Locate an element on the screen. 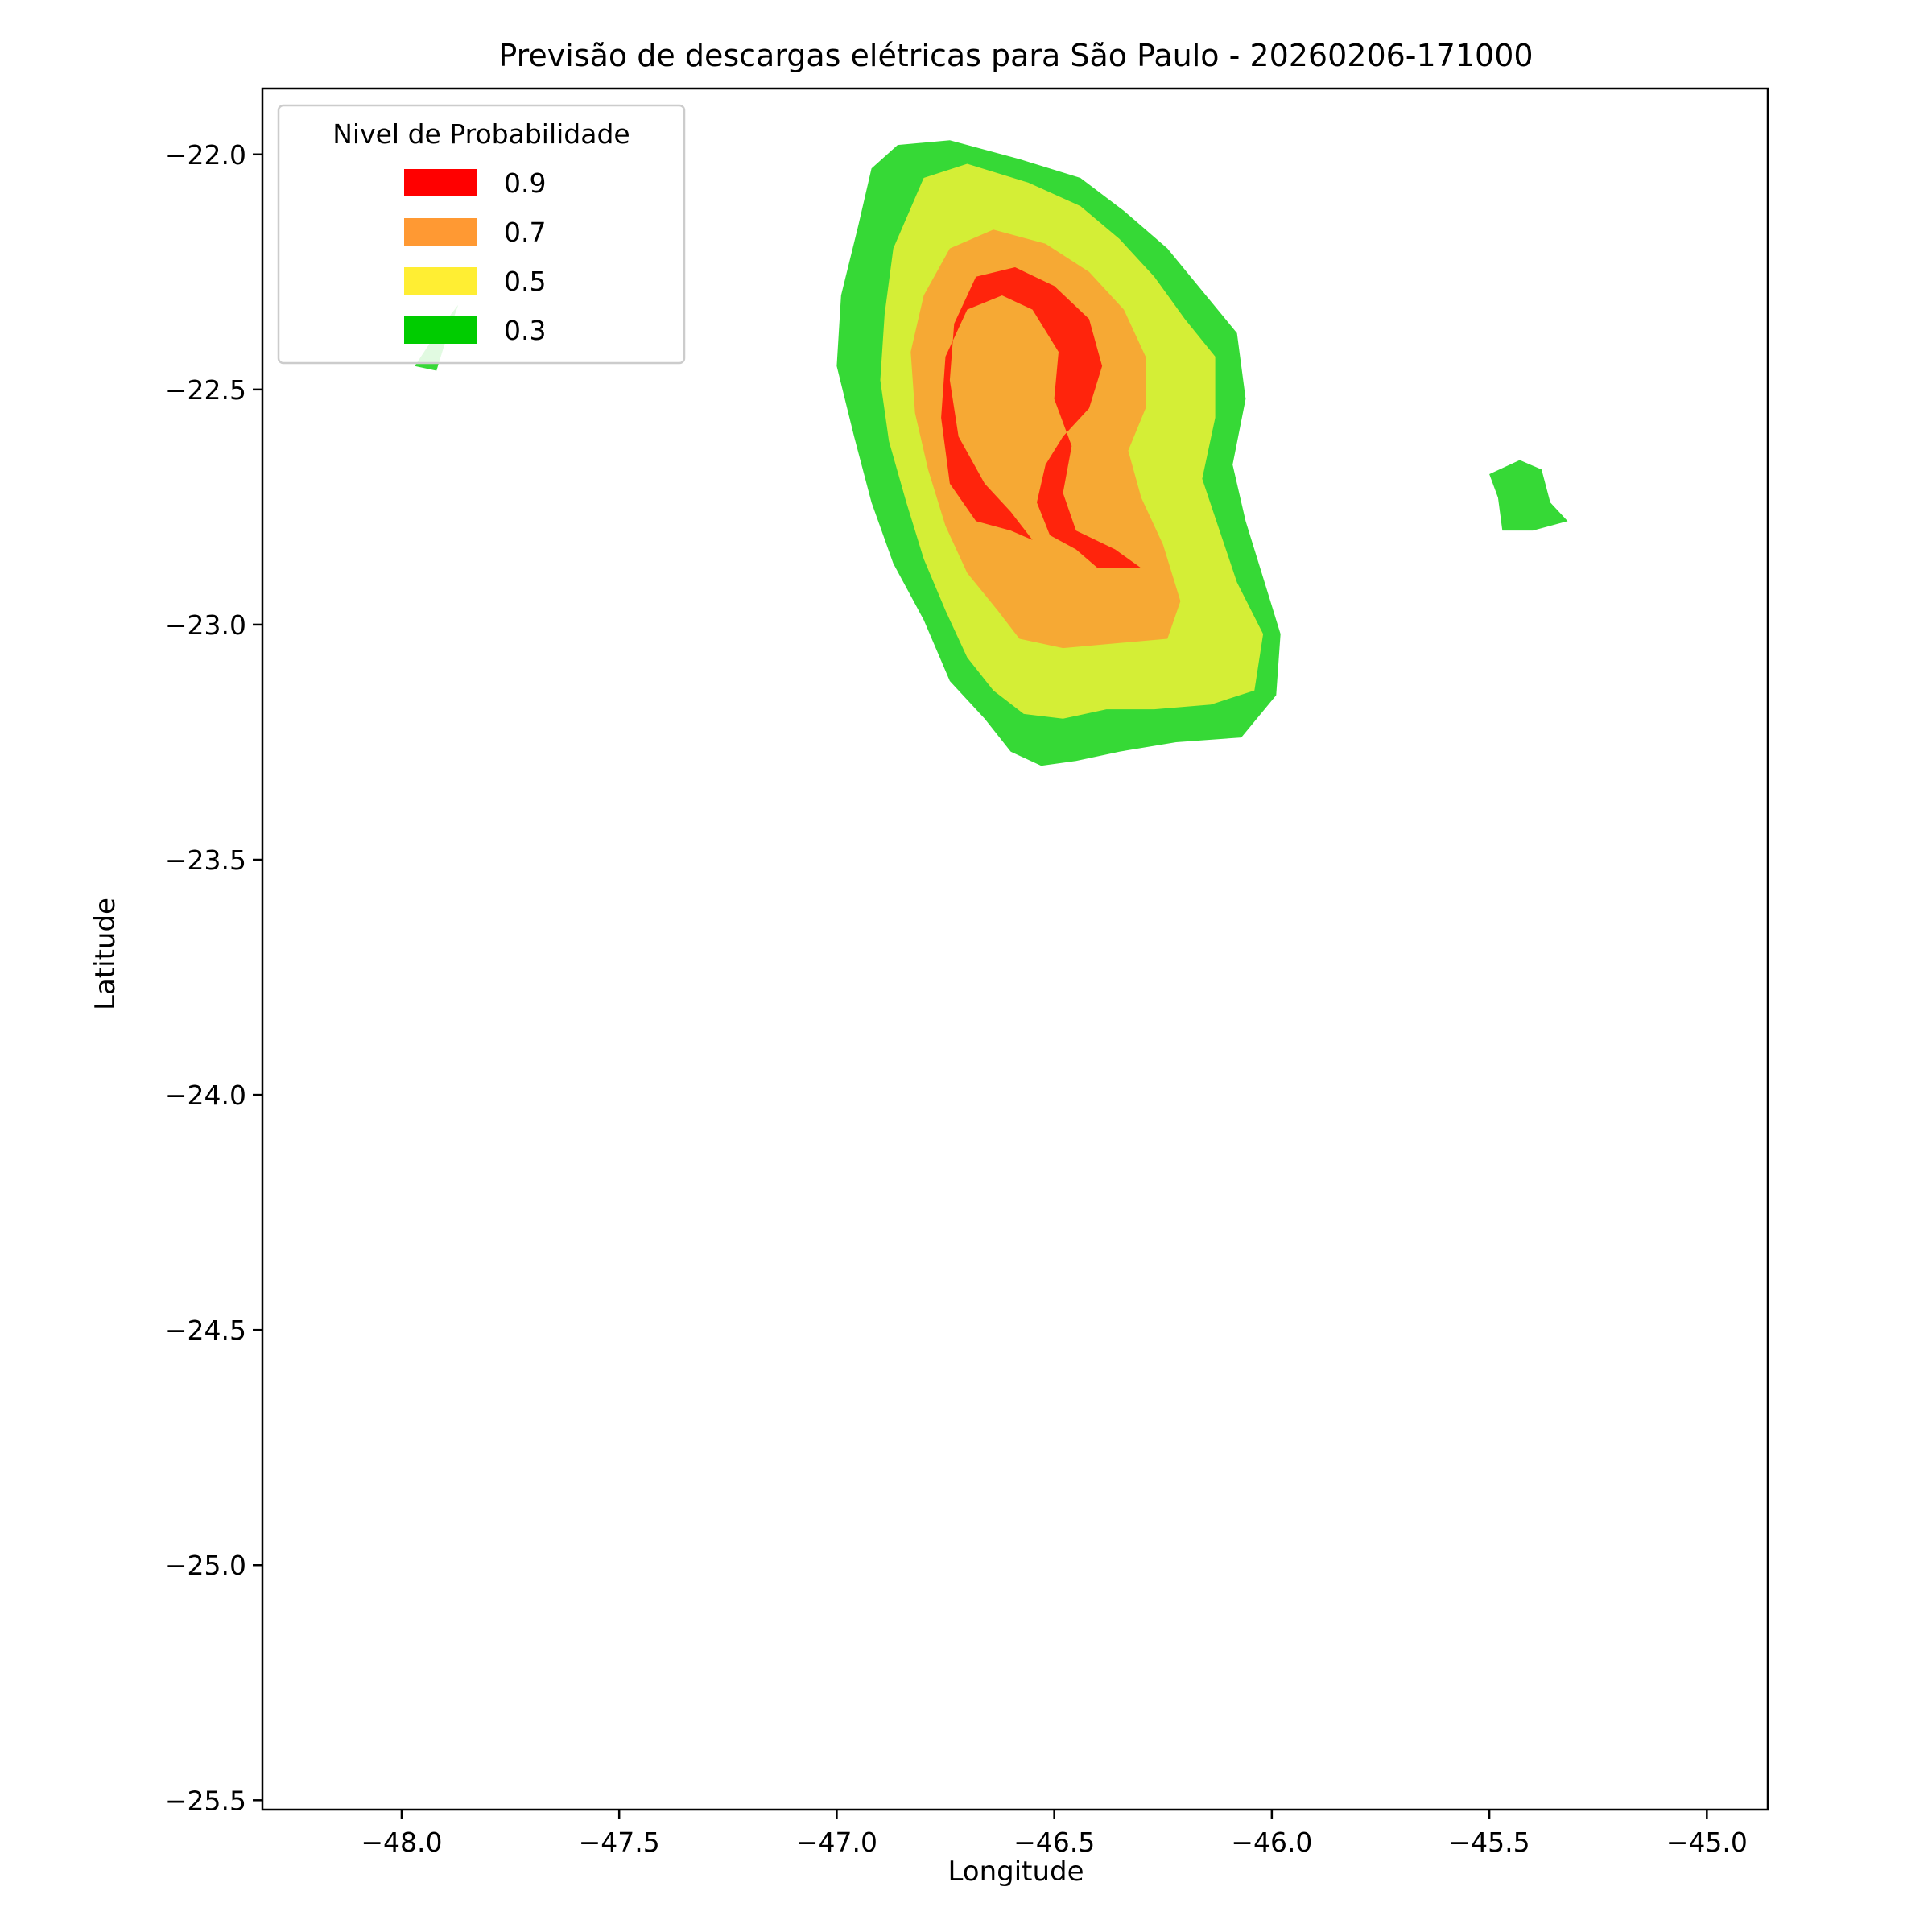 The image size is (1932, 1932). x-axis-label: Longitude is located at coordinates (1015, 1872).